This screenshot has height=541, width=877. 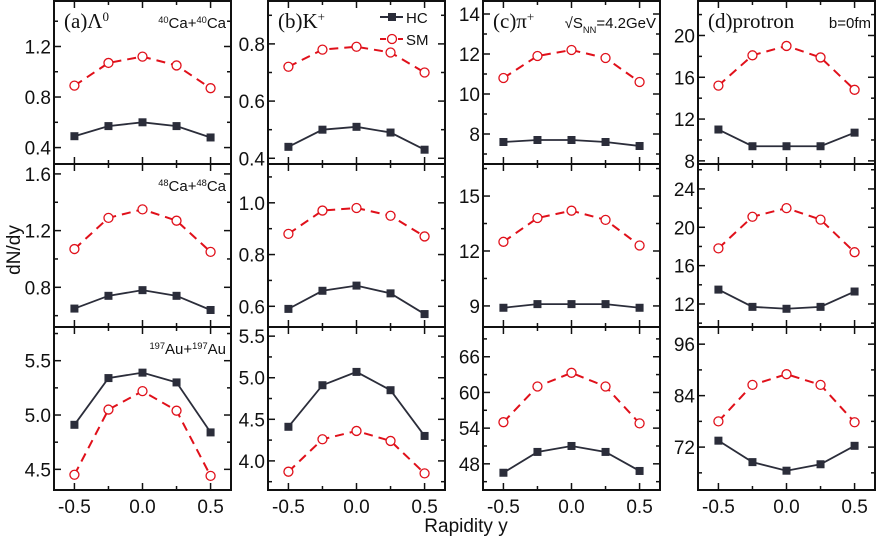 What do you see at coordinates (392, 17) in the screenshot?
I see `legend-marker-hc` at bounding box center [392, 17].